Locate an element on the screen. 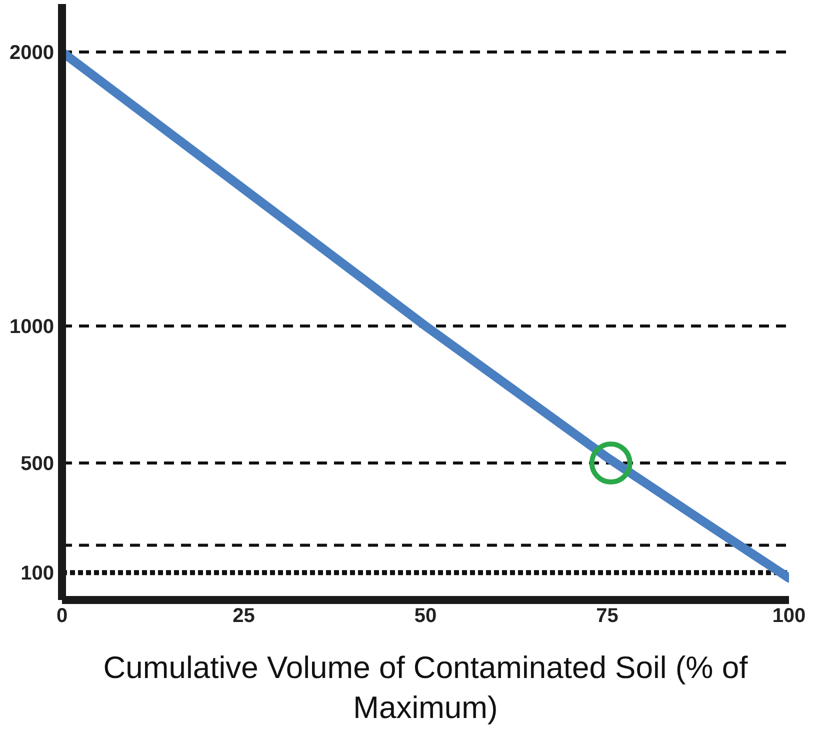 The height and width of the screenshot is (750, 817). x-tick-label: 0 is located at coordinates (62, 616).